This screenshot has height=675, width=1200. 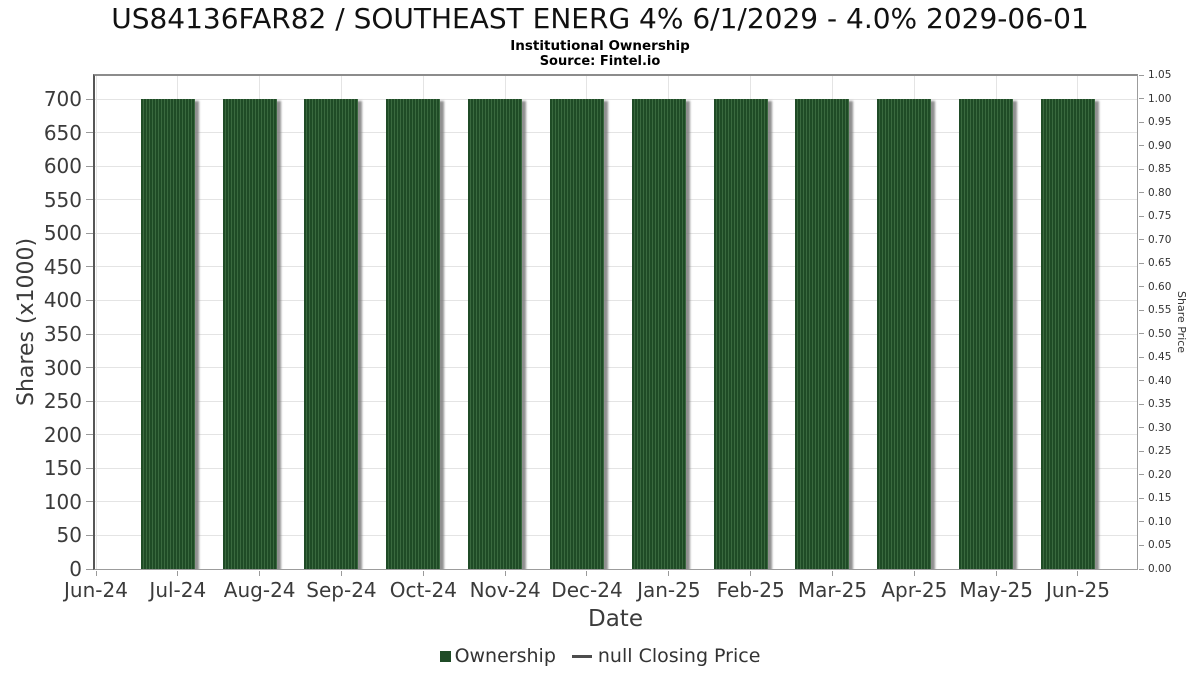 What do you see at coordinates (69, 535) in the screenshot?
I see `left-axis-tick-label: 50` at bounding box center [69, 535].